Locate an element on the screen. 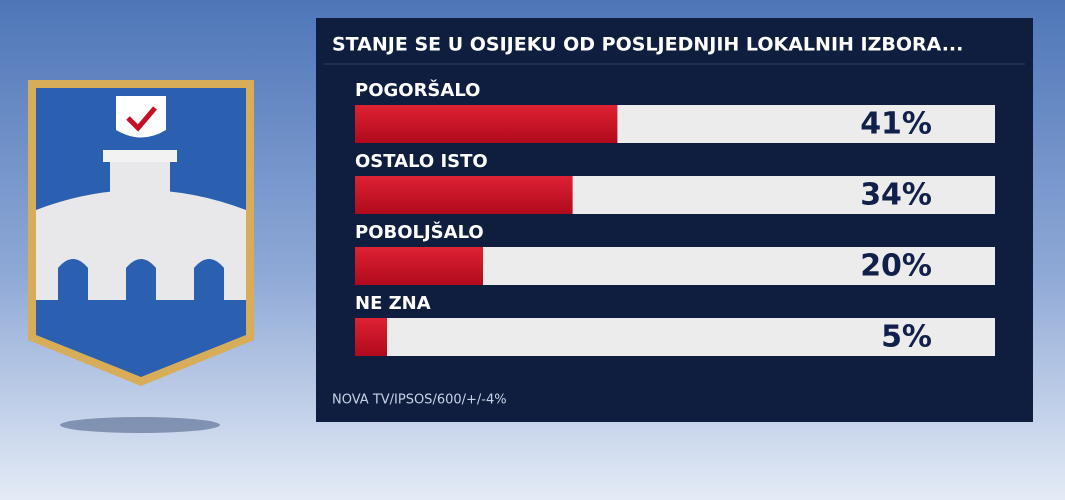 Image resolution: width=1065 pixels, height=500 pixels. category-label: OSTALO ISTO is located at coordinates (421, 161).